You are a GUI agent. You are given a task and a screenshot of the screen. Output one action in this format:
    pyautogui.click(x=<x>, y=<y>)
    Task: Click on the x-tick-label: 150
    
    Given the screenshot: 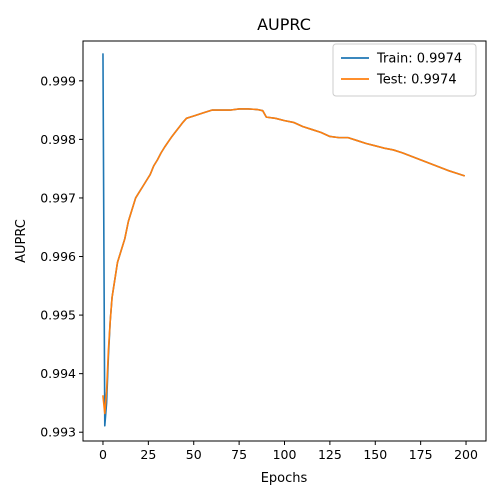 What is the action you would take?
    pyautogui.click(x=375, y=454)
    